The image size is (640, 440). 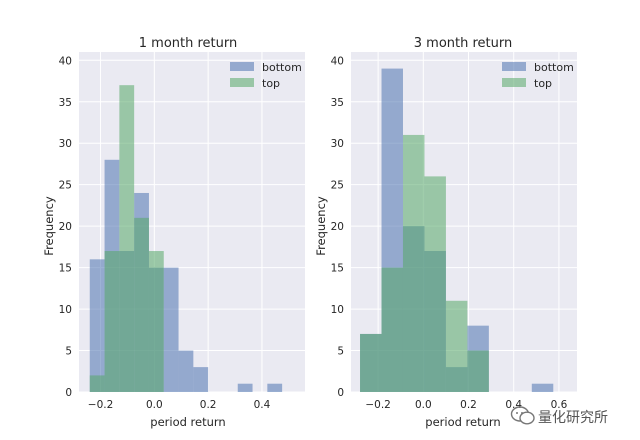 I want to click on chart-title: 1 month return, so click(x=188, y=43).